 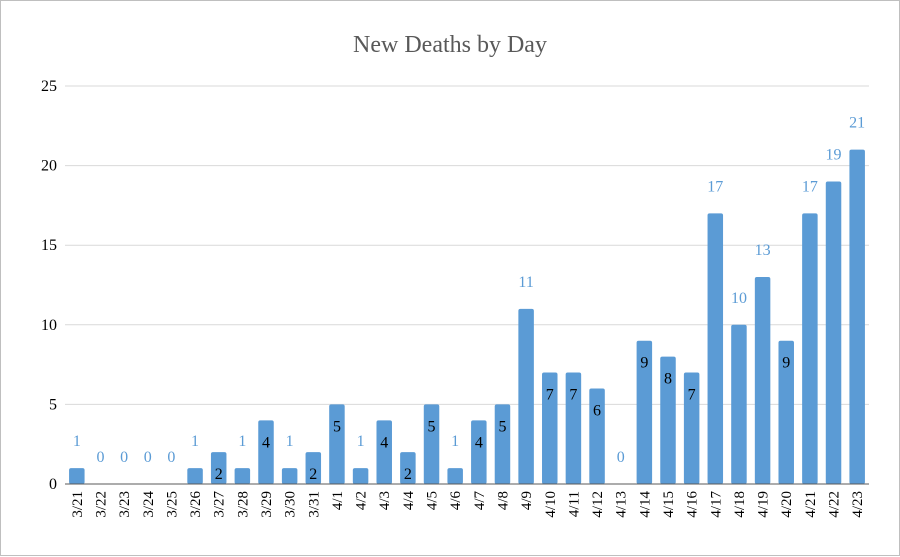 What do you see at coordinates (362, 500) in the screenshot?
I see `x-tick-label: 4/2` at bounding box center [362, 500].